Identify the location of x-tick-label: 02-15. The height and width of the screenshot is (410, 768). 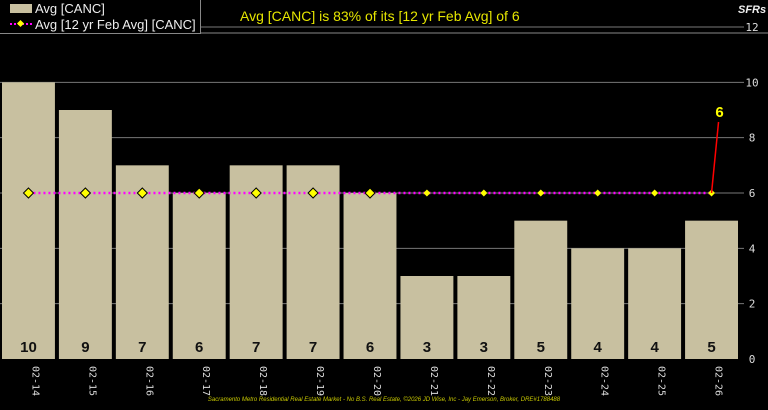
(91, 381).